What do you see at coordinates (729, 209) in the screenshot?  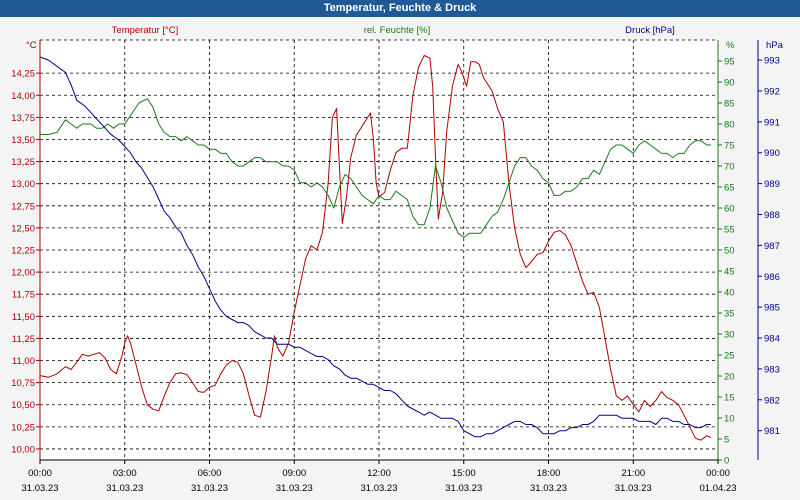 I see `humidity-tick-label: 60` at bounding box center [729, 209].